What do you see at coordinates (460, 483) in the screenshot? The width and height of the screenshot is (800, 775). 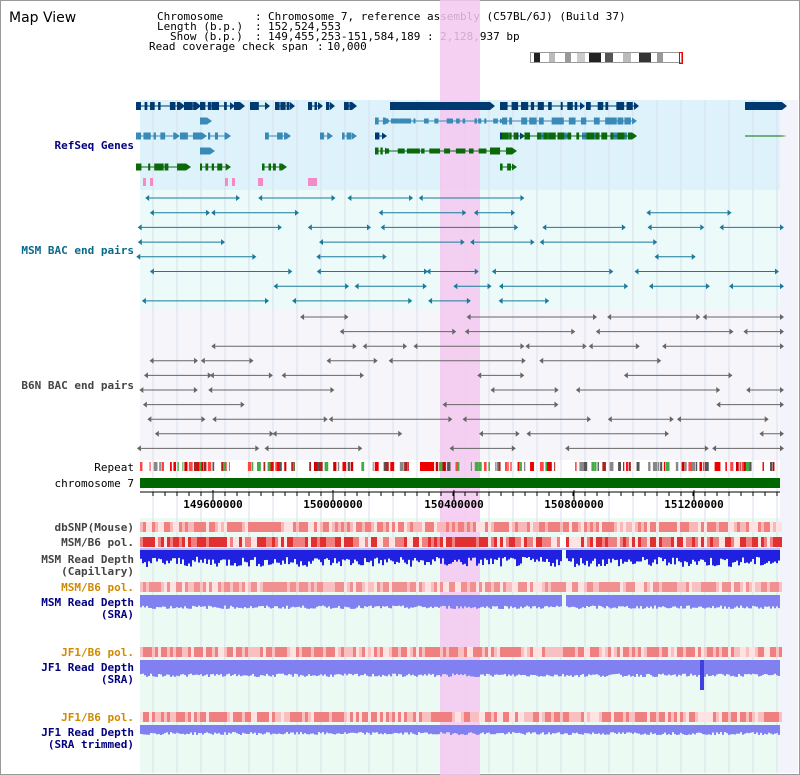 I see `chromosome-bar` at bounding box center [460, 483].